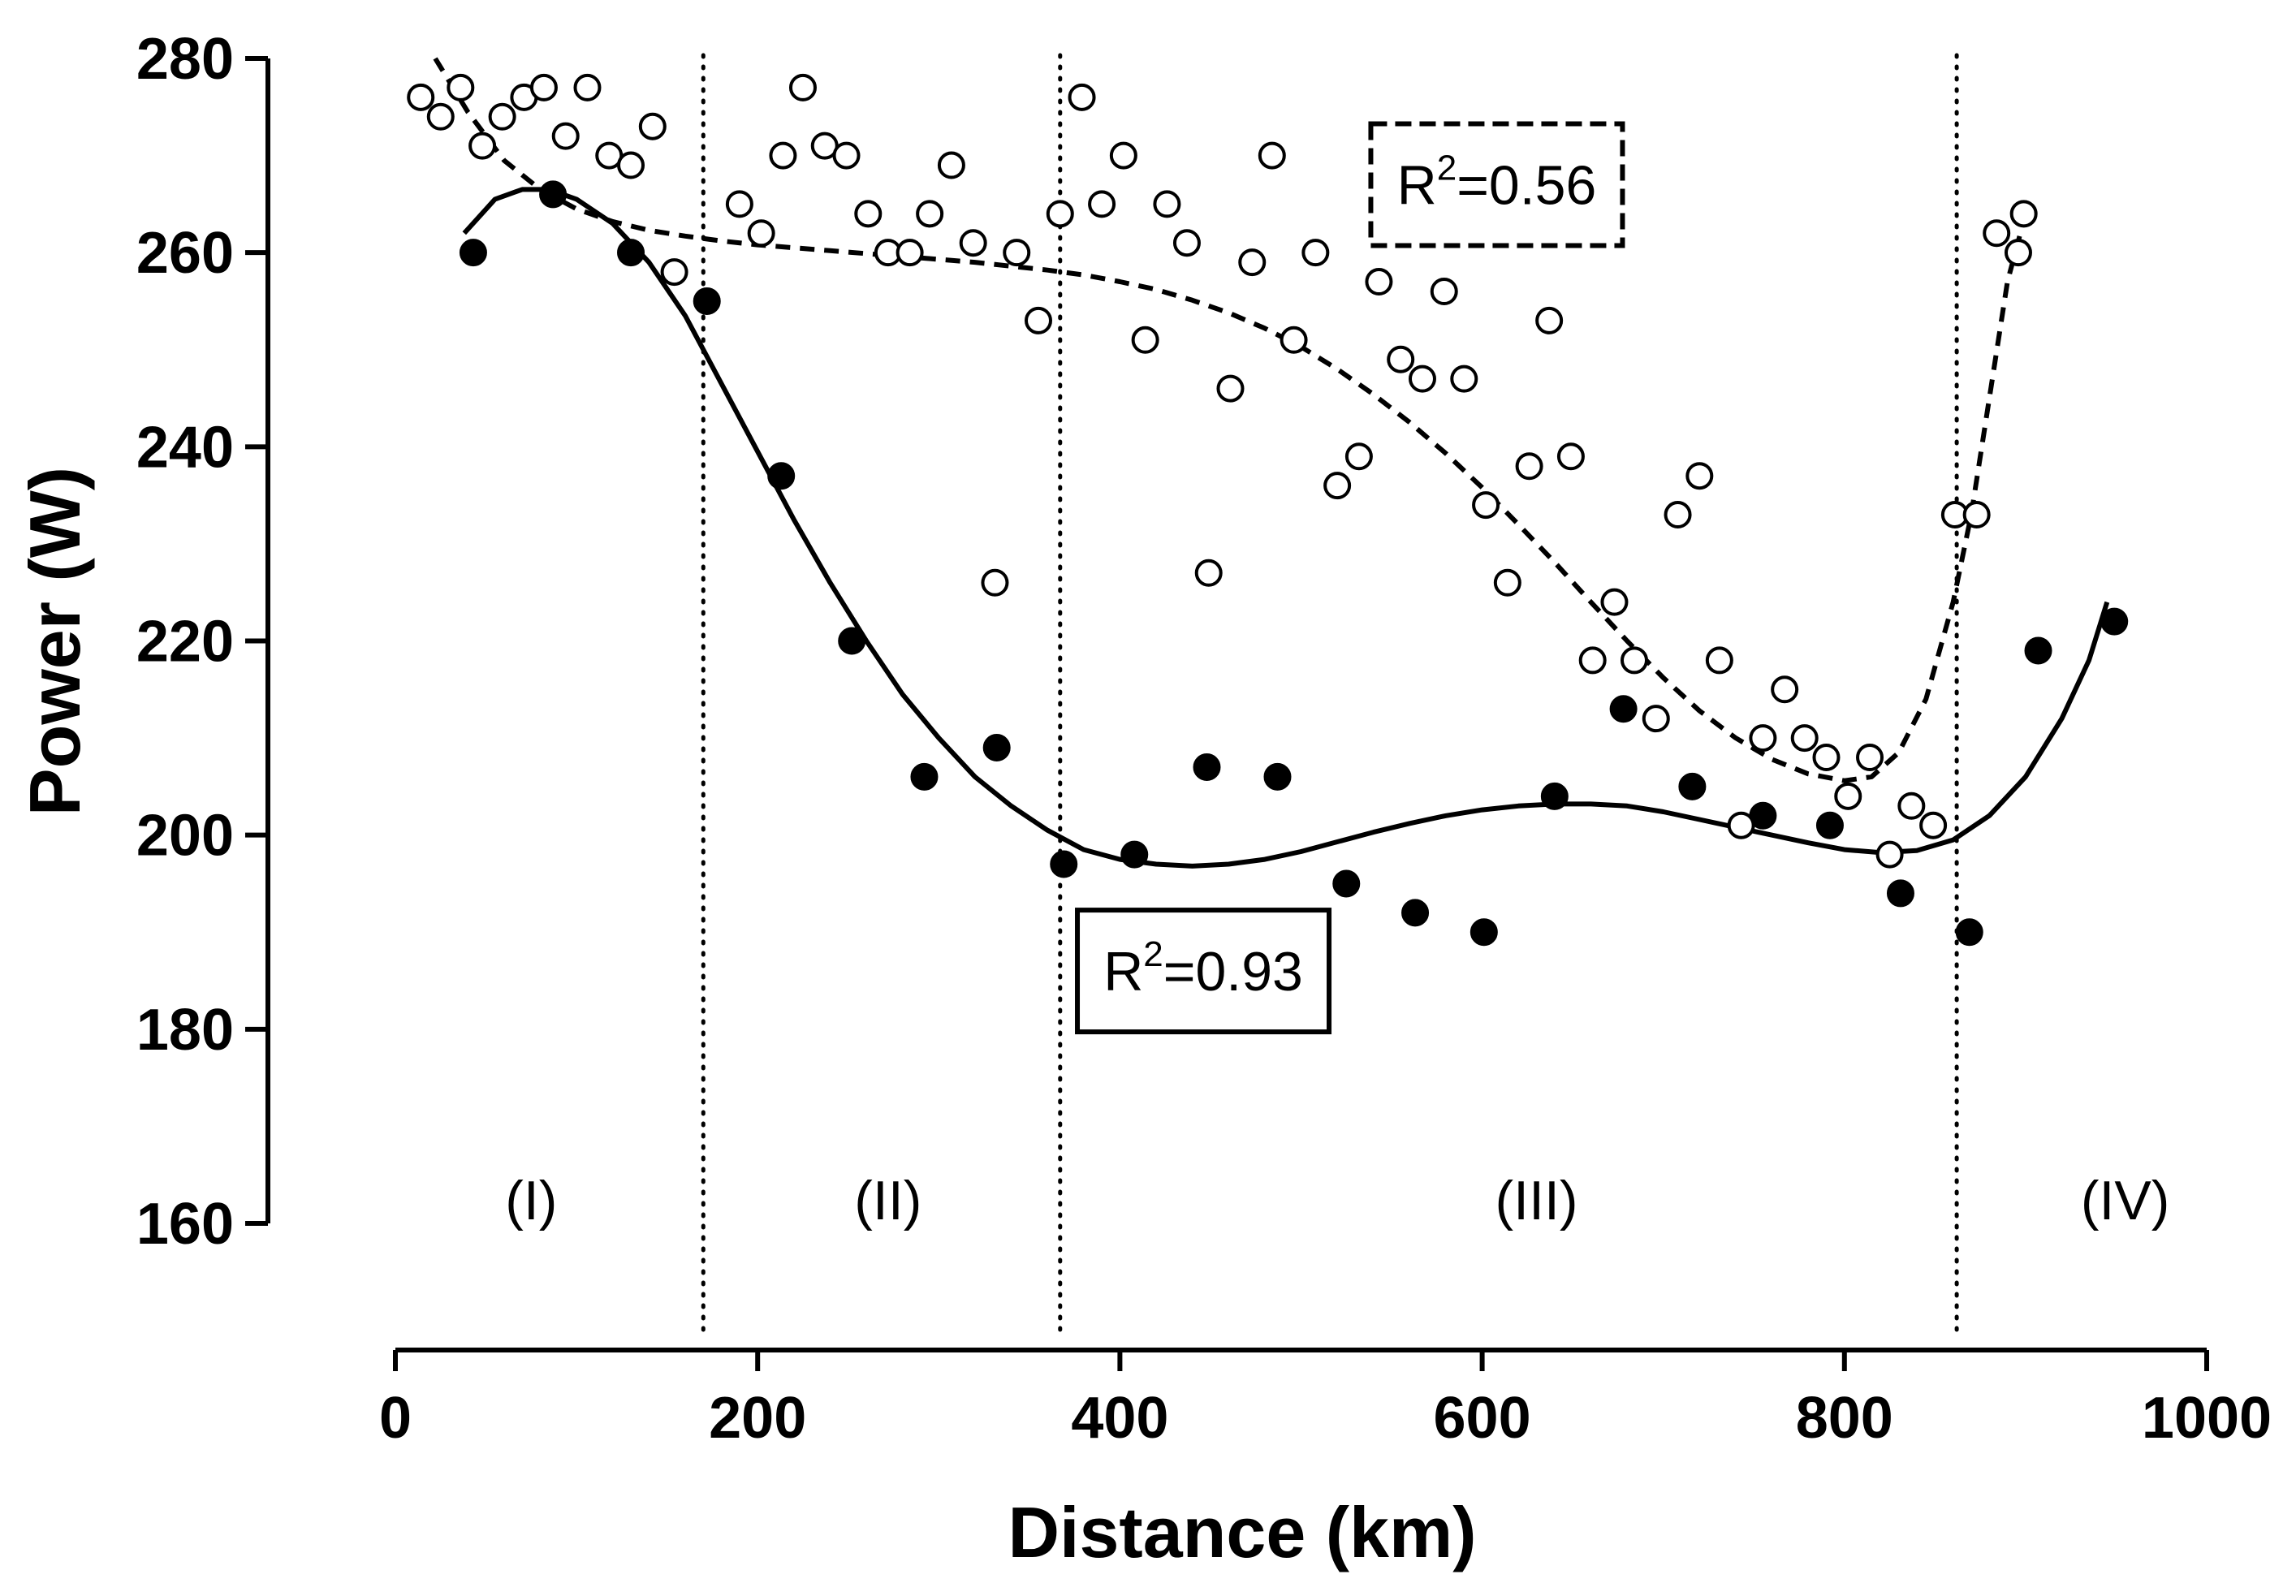 The height and width of the screenshot is (1596, 2296). Describe the element at coordinates (1242, 1532) in the screenshot. I see `x-axis-title: Distance (km)` at that location.